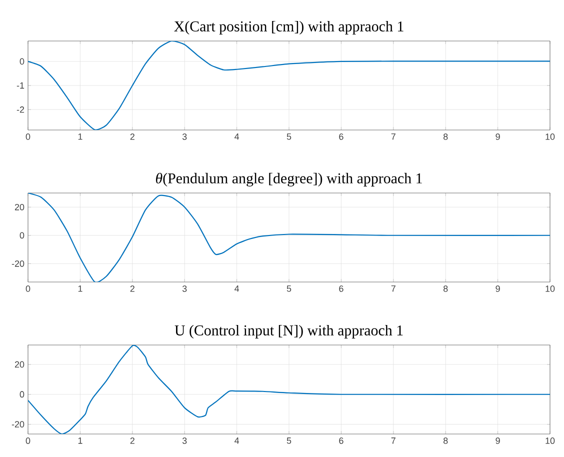  Describe the element at coordinates (289, 179) in the screenshot. I see `chart-title: θ(Pendulum angle [degree]) with approach 1` at that location.